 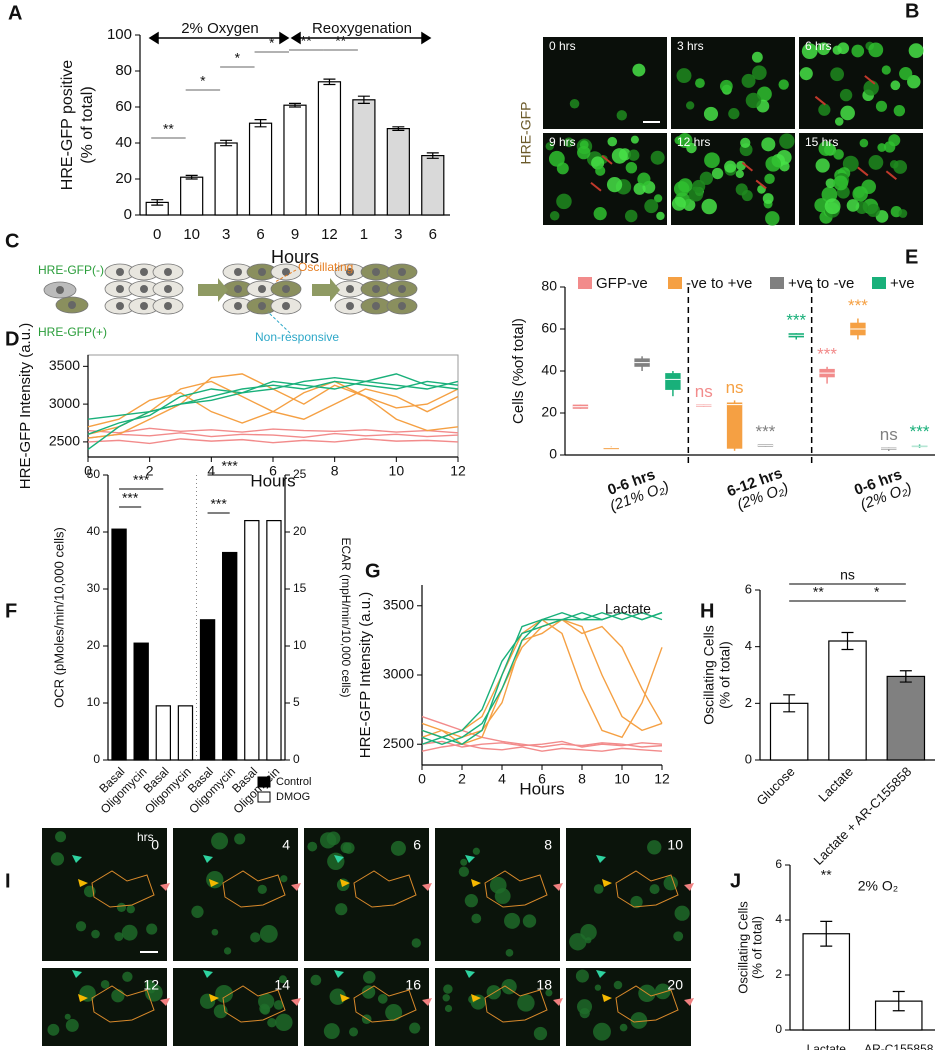 What do you see at coordinates (67, 125) in the screenshot?
I see `y-axis-label: HRE-GFP positive` at bounding box center [67, 125].